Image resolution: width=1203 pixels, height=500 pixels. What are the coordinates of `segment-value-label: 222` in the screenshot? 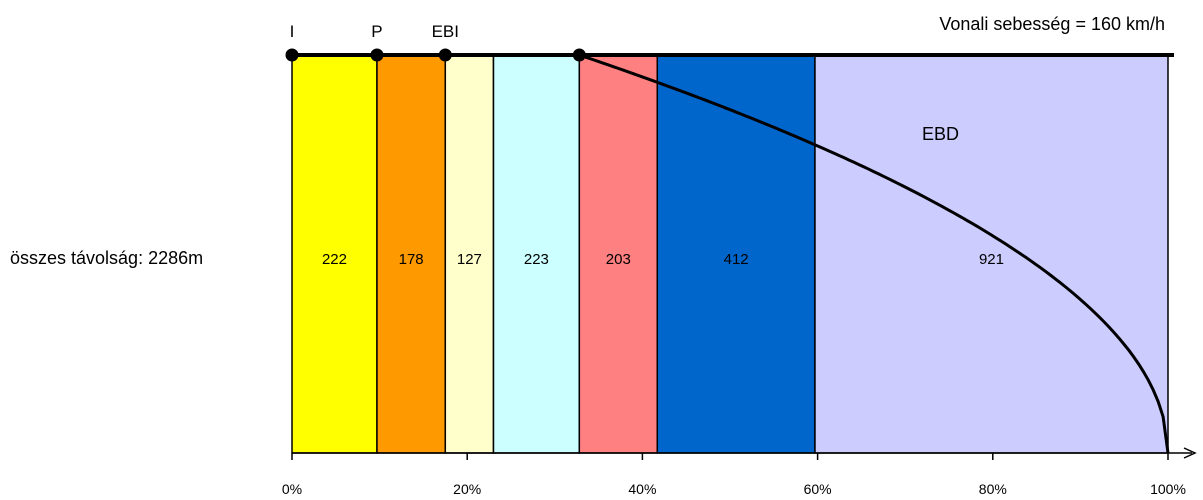 It's located at (334, 259).